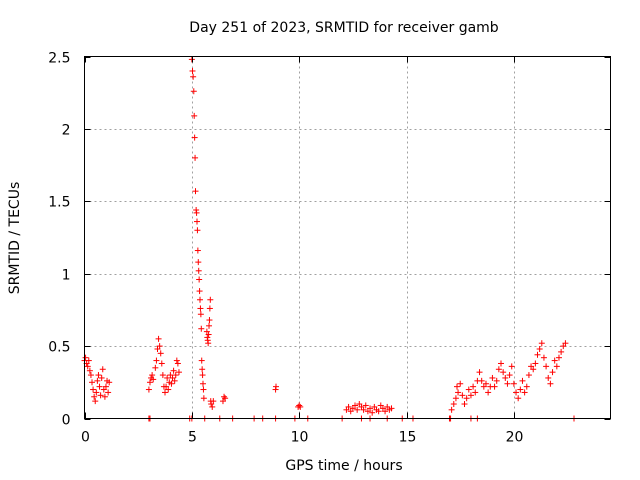 This screenshot has height=480, width=640. What do you see at coordinates (515, 438) in the screenshot?
I see `x-tick-label: 20` at bounding box center [515, 438].